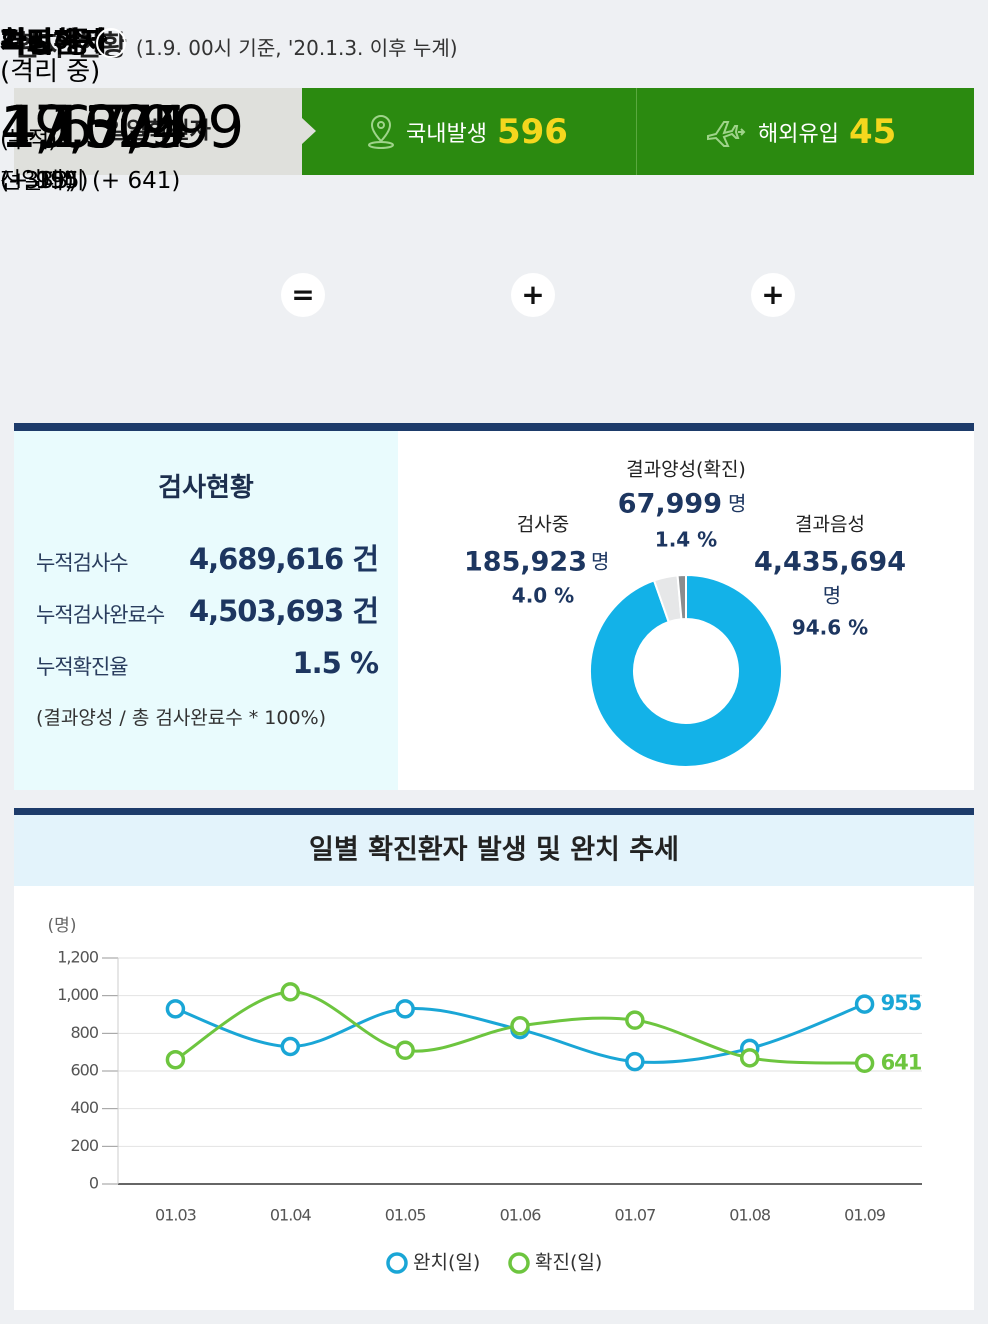 The height and width of the screenshot is (1324, 988). I want to click on x-tick-label: 01.09, so click(865, 1215).